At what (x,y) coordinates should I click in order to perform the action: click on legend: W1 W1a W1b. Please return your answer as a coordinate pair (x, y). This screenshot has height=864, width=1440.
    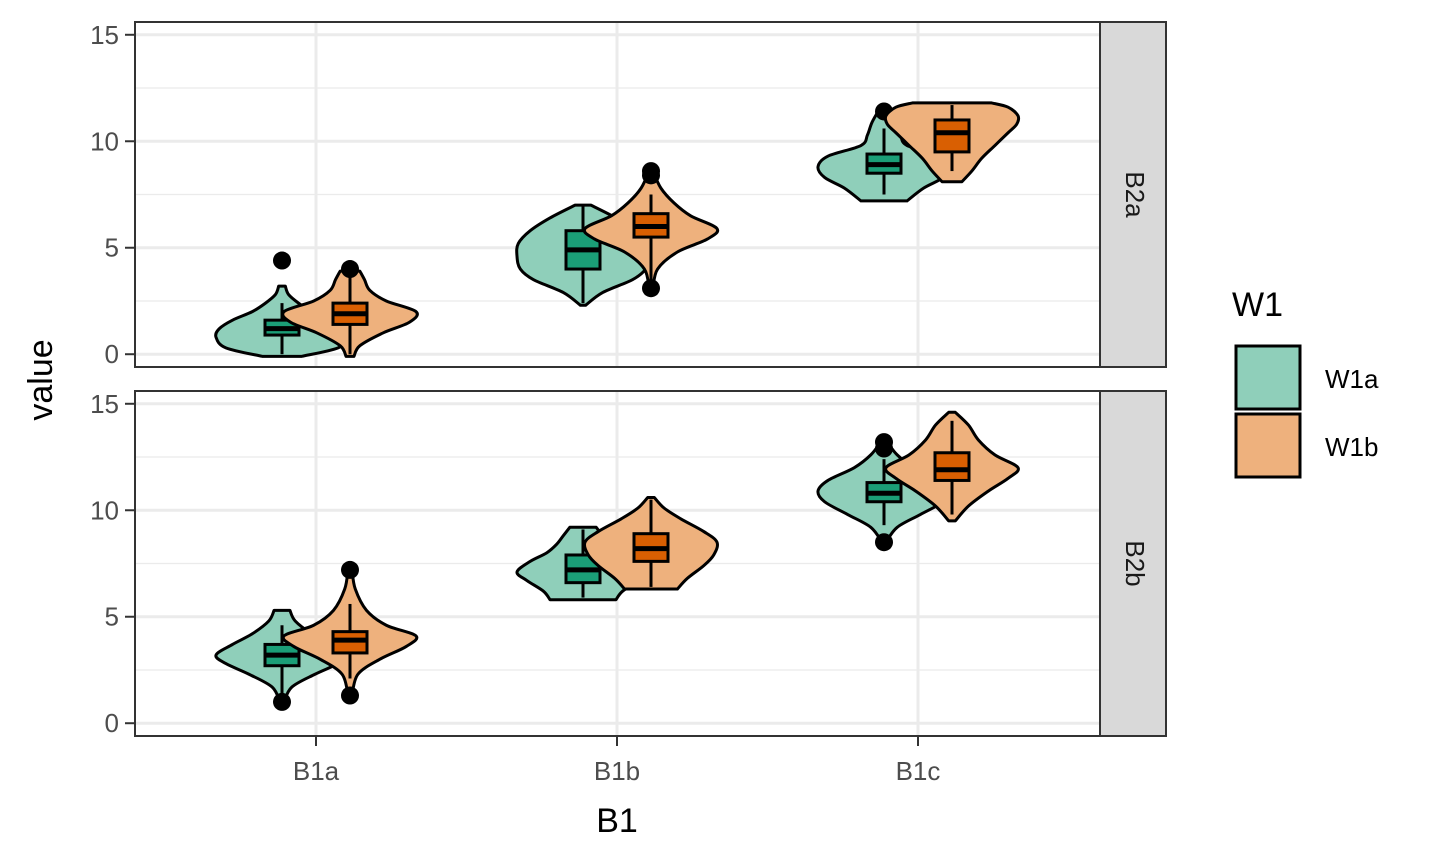
    Looking at the image, I should click on (1305, 382).